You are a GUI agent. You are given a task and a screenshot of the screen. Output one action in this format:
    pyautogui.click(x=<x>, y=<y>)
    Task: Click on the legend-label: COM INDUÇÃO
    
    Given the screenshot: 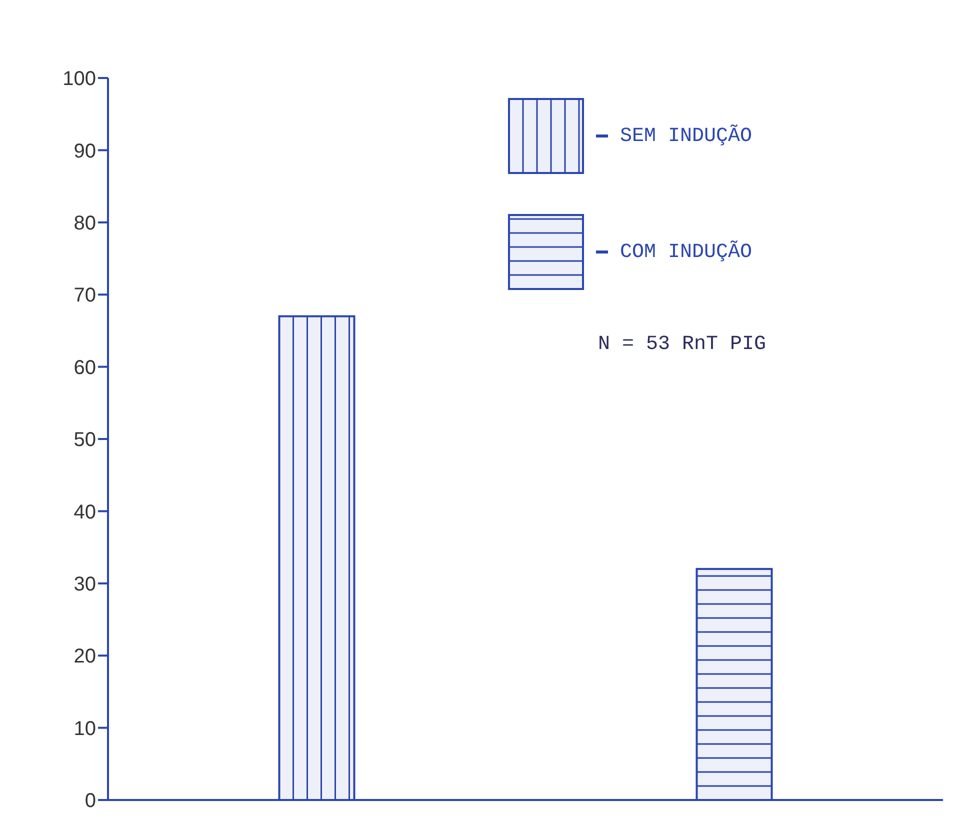 What is the action you would take?
    pyautogui.click(x=686, y=252)
    